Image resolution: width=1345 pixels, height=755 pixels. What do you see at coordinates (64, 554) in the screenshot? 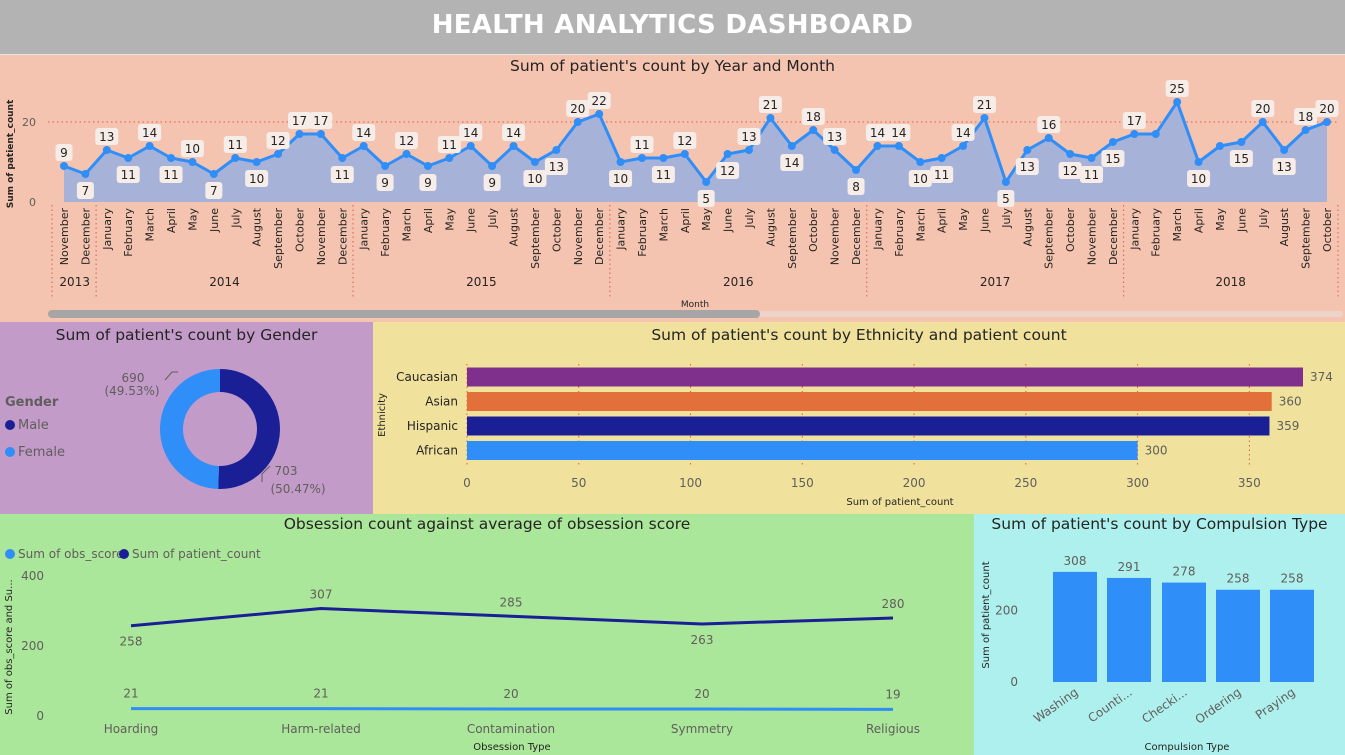
I see `legend-item-obs-score: Sum of obs_score` at bounding box center [64, 554].